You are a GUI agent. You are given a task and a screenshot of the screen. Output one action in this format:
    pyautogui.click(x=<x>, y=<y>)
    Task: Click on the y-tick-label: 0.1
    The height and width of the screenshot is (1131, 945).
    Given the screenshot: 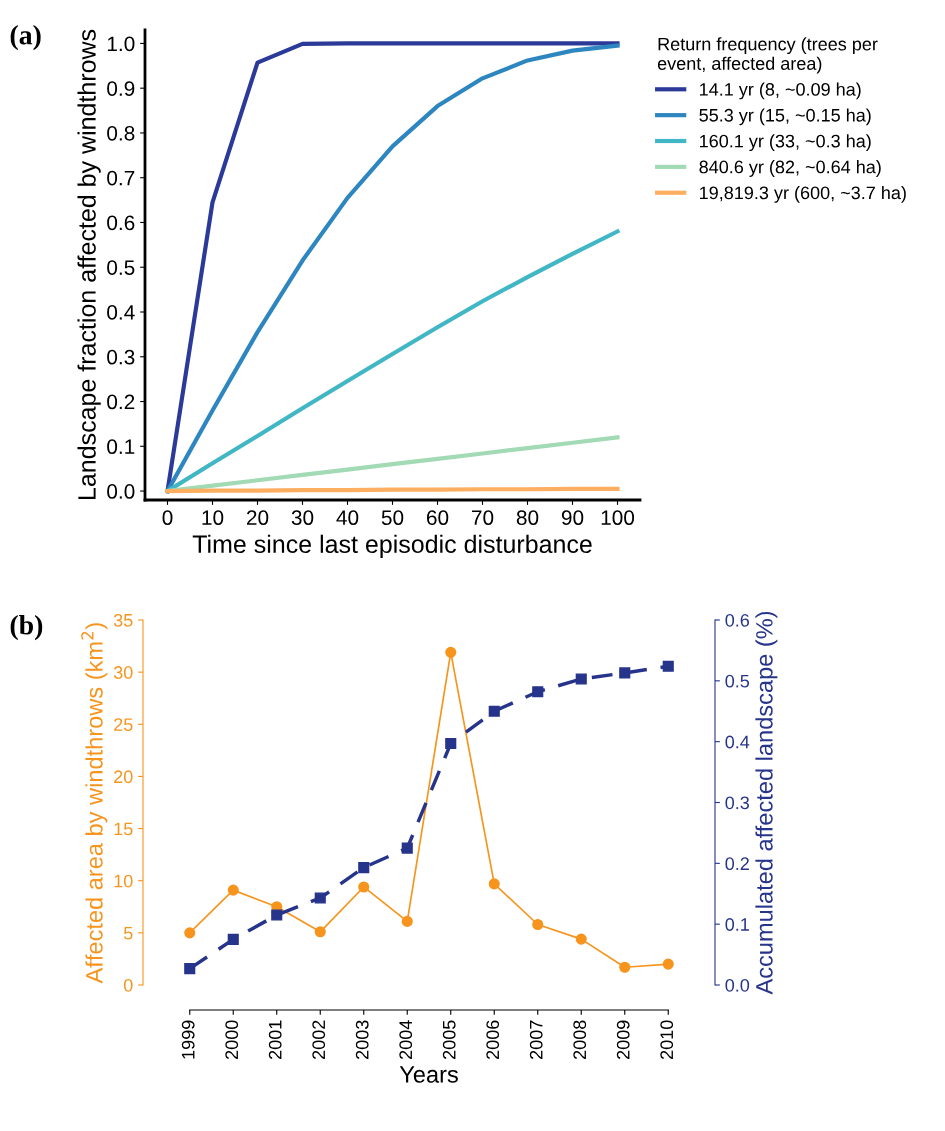 What is the action you would take?
    pyautogui.click(x=121, y=447)
    